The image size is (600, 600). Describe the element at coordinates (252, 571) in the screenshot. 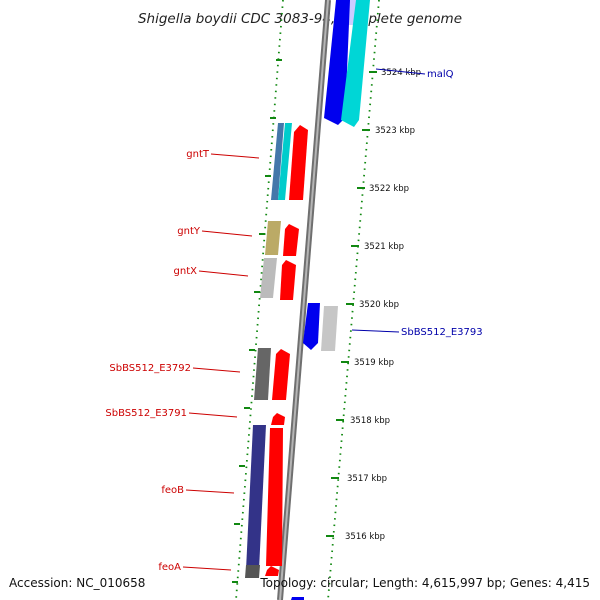

I see `gene-feoA-box` at that location.